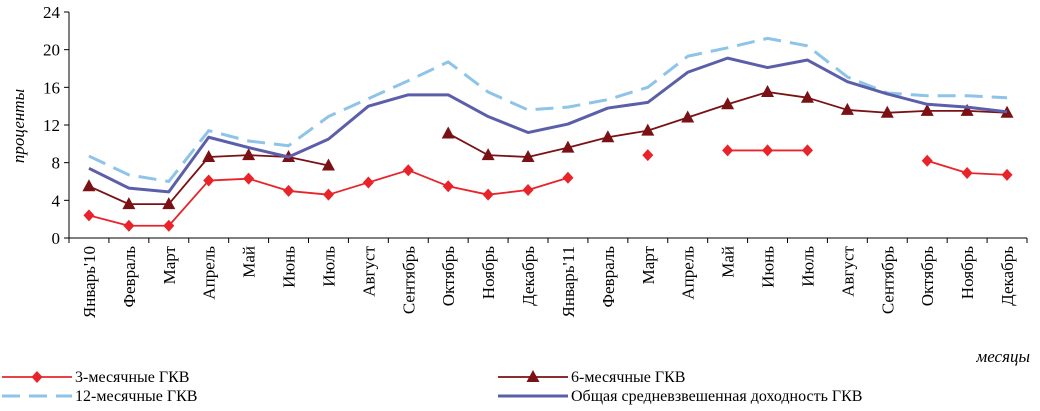 The width and height of the screenshot is (1040, 411). I want to click on legend-label: 12-месячные ГКВ, so click(136, 396).